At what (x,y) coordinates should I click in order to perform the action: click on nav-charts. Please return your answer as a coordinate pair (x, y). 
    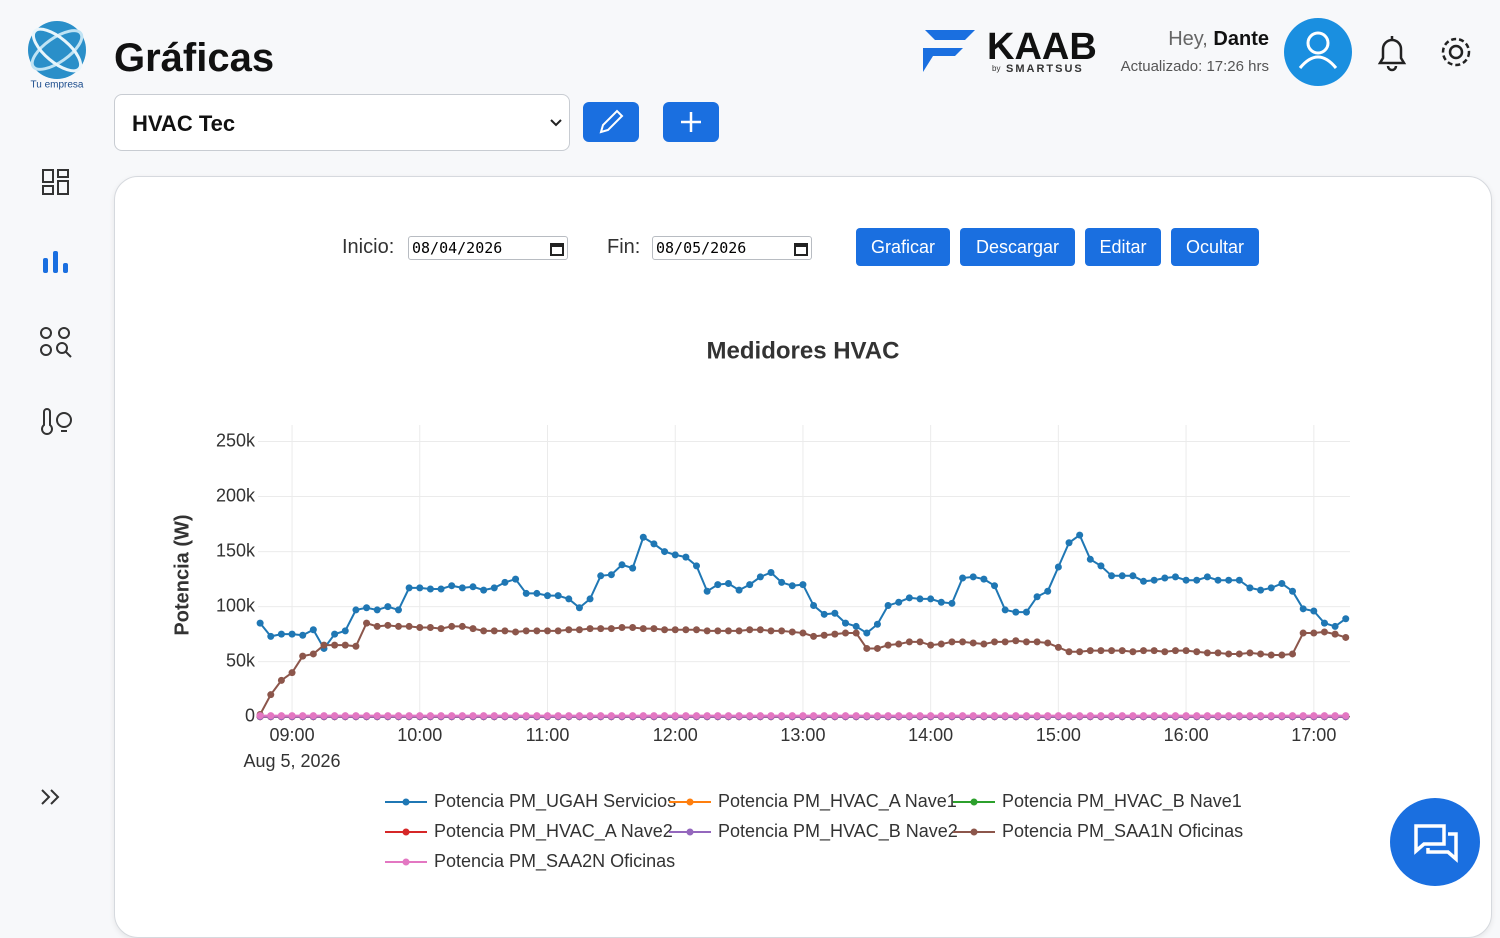
    Looking at the image, I should click on (55, 262).